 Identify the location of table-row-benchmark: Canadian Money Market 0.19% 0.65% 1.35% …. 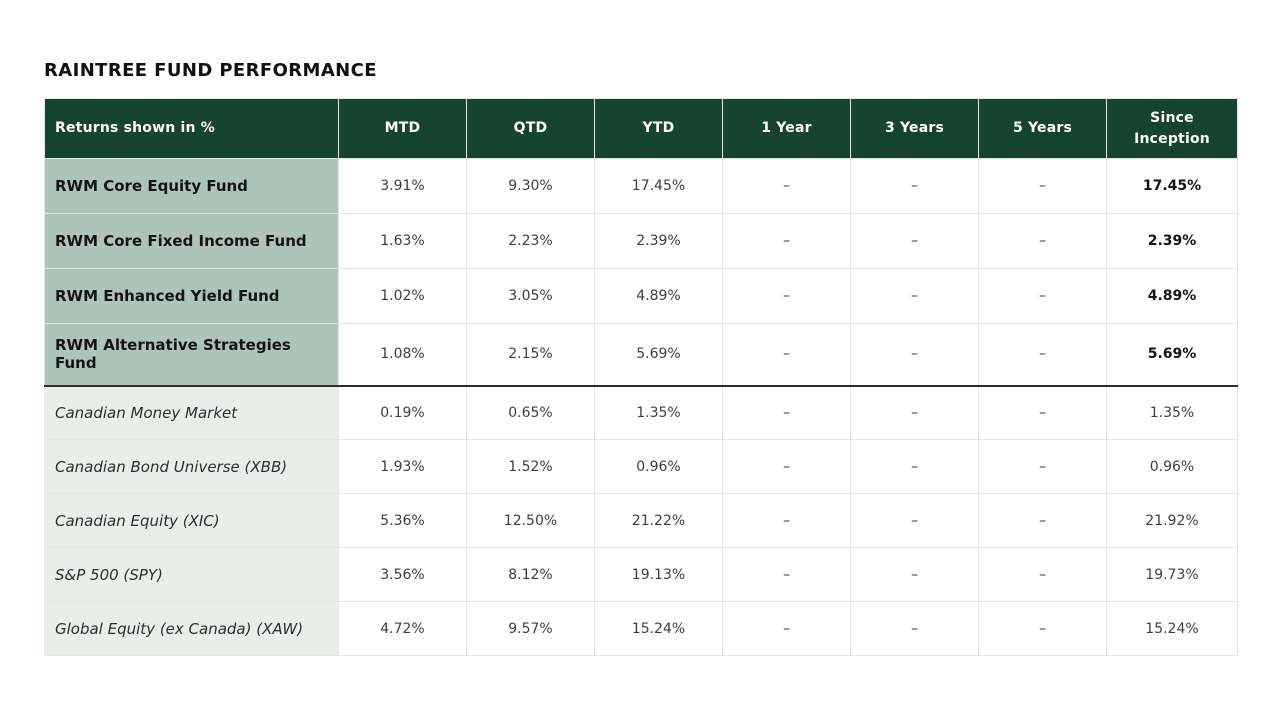
(641, 412).